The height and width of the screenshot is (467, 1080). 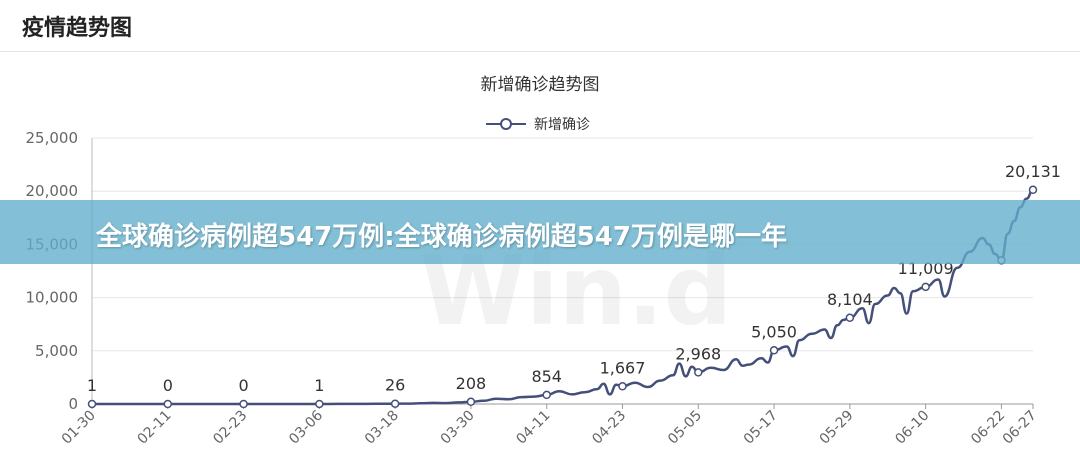 I want to click on data-label: 20,131, so click(x=1033, y=171).